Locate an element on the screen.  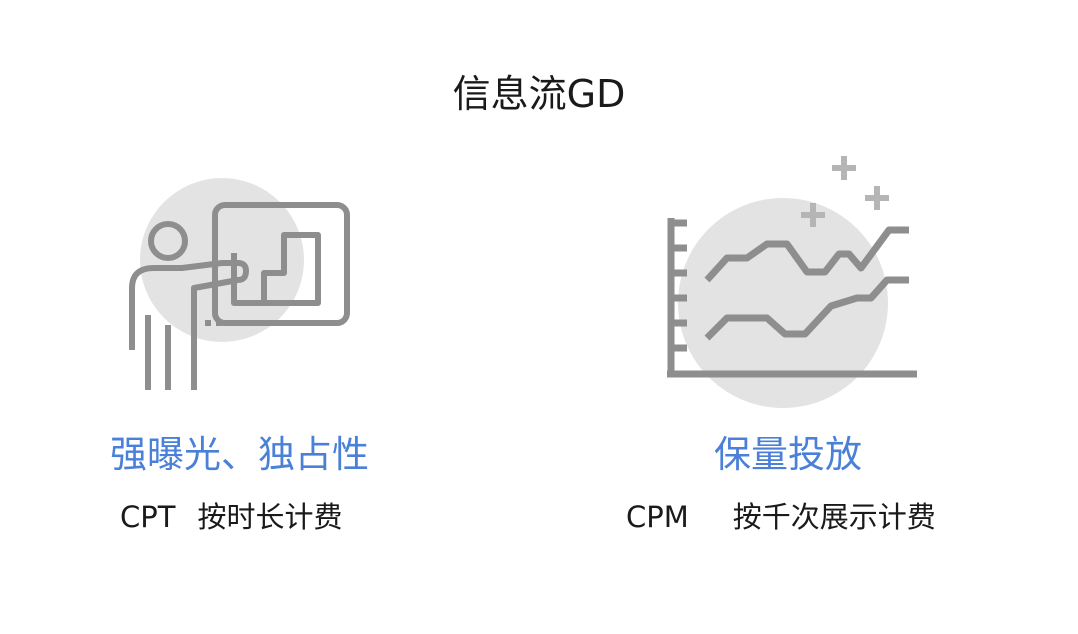
page-title: 信息流GD is located at coordinates (539, 94).